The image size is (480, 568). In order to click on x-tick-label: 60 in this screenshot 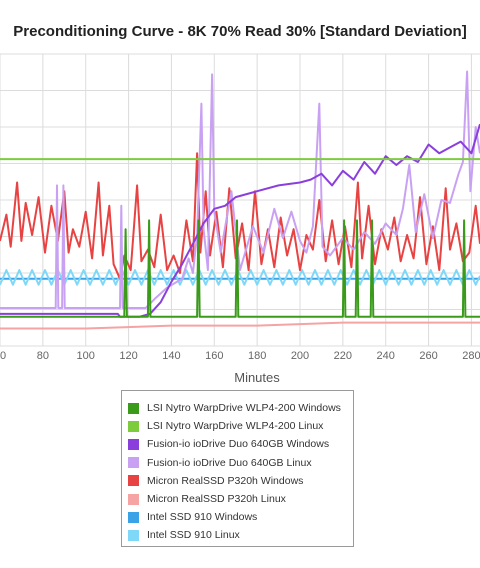, I will do `click(3, 356)`.